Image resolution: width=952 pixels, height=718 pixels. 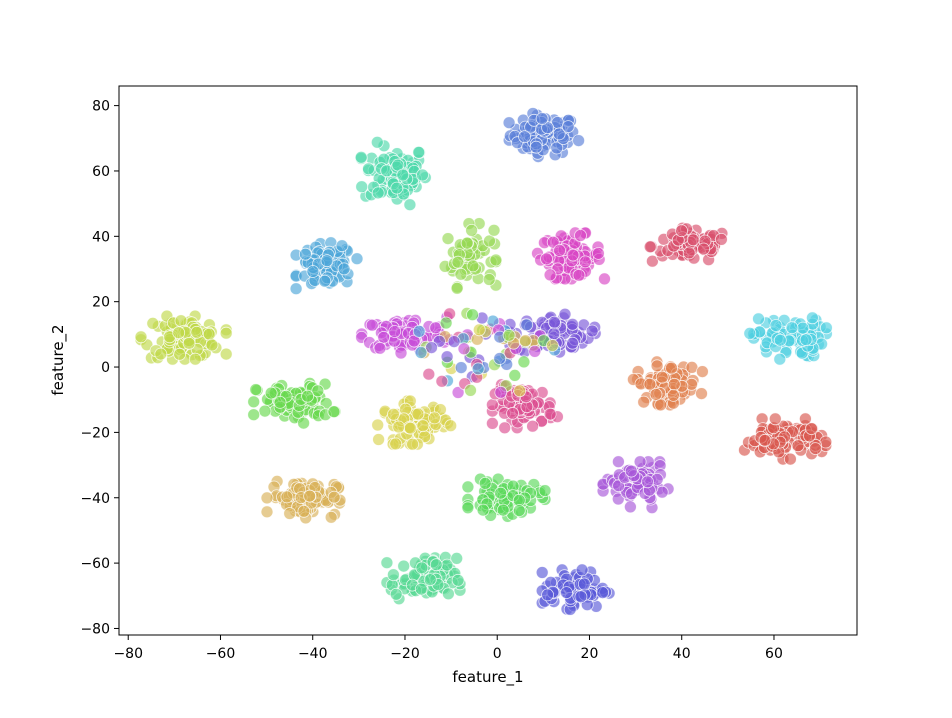 What do you see at coordinates (590, 654) in the screenshot?
I see `x-tick-label: 20` at bounding box center [590, 654].